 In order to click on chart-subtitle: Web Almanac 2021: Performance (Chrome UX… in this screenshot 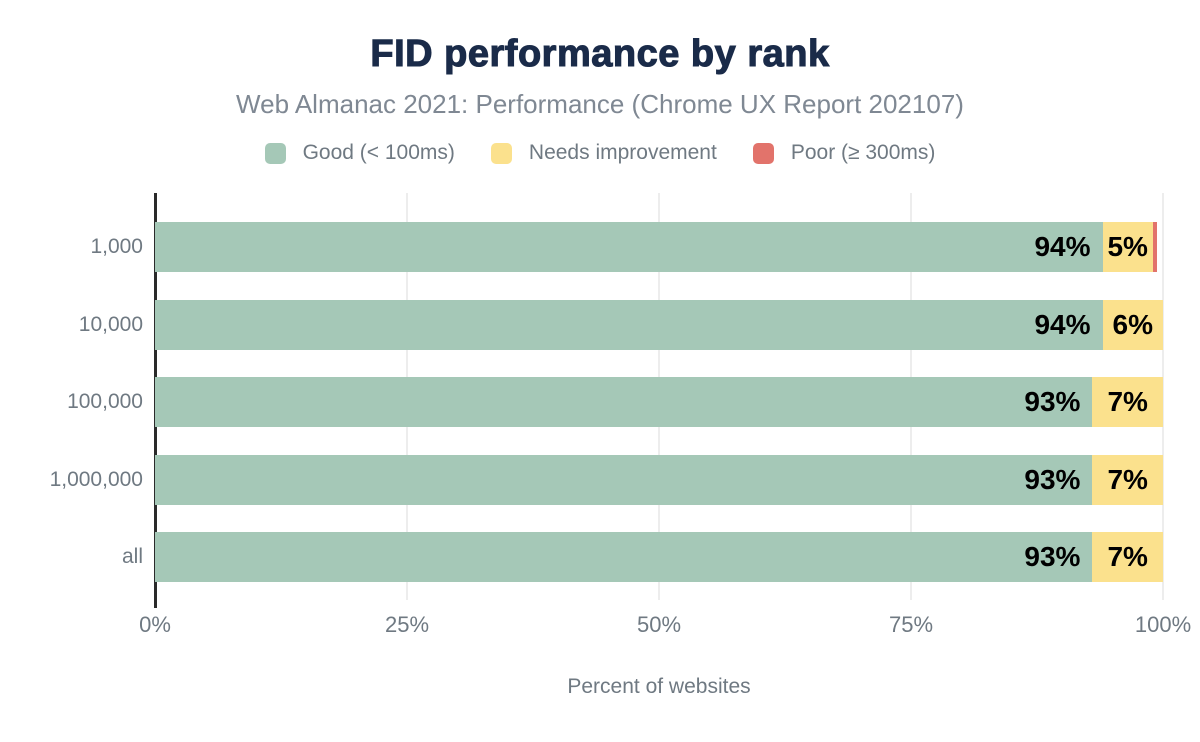, I will do `click(600, 104)`.